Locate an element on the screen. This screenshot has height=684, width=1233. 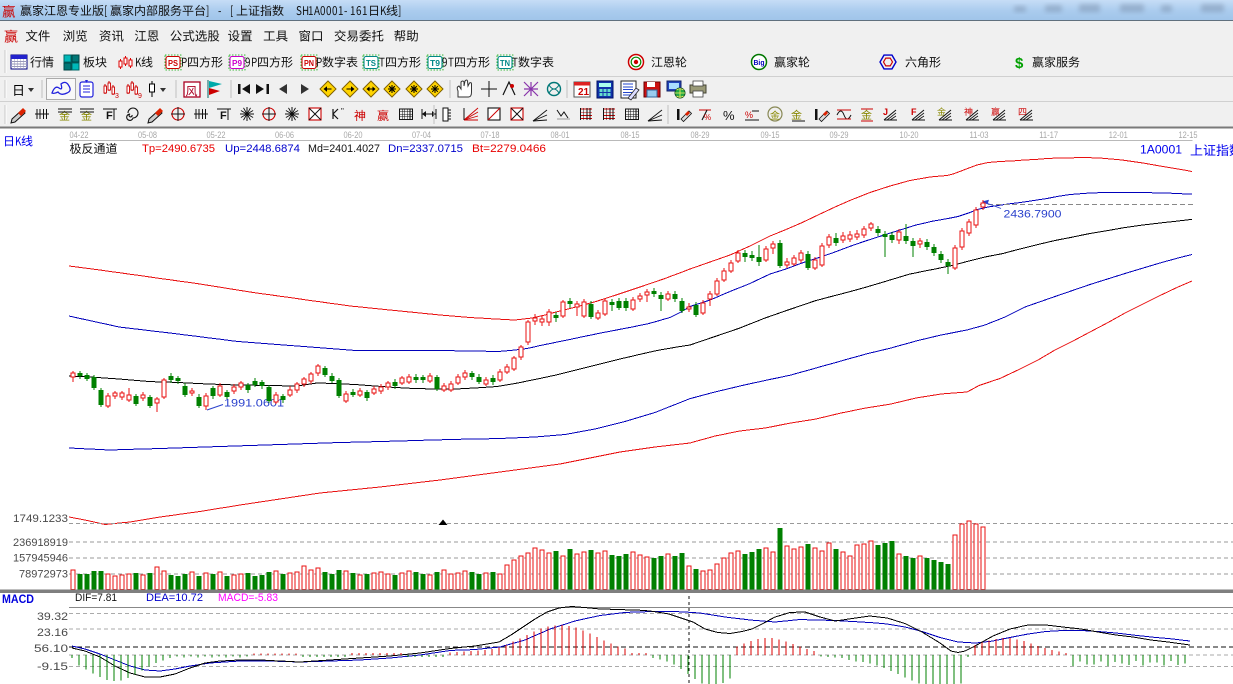
svg-text: 9 is located at coordinates (140, 96).